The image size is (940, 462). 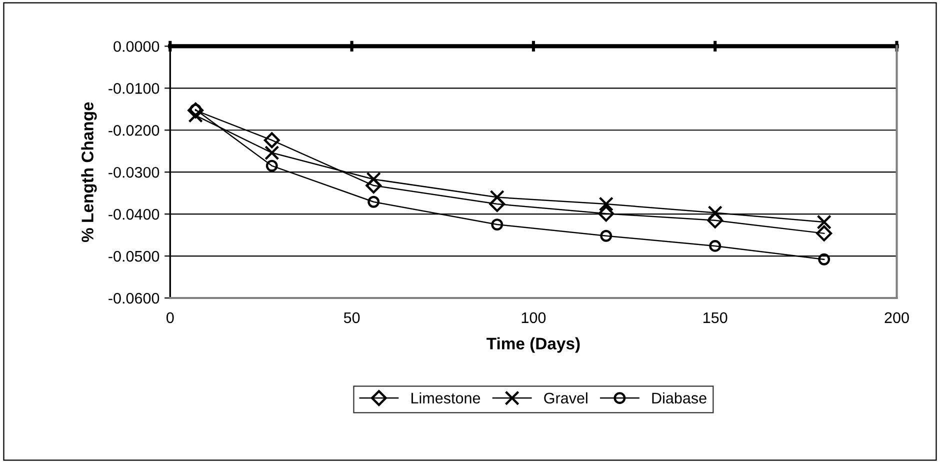 What do you see at coordinates (352, 318) in the screenshot?
I see `x-tick-label: 50` at bounding box center [352, 318].